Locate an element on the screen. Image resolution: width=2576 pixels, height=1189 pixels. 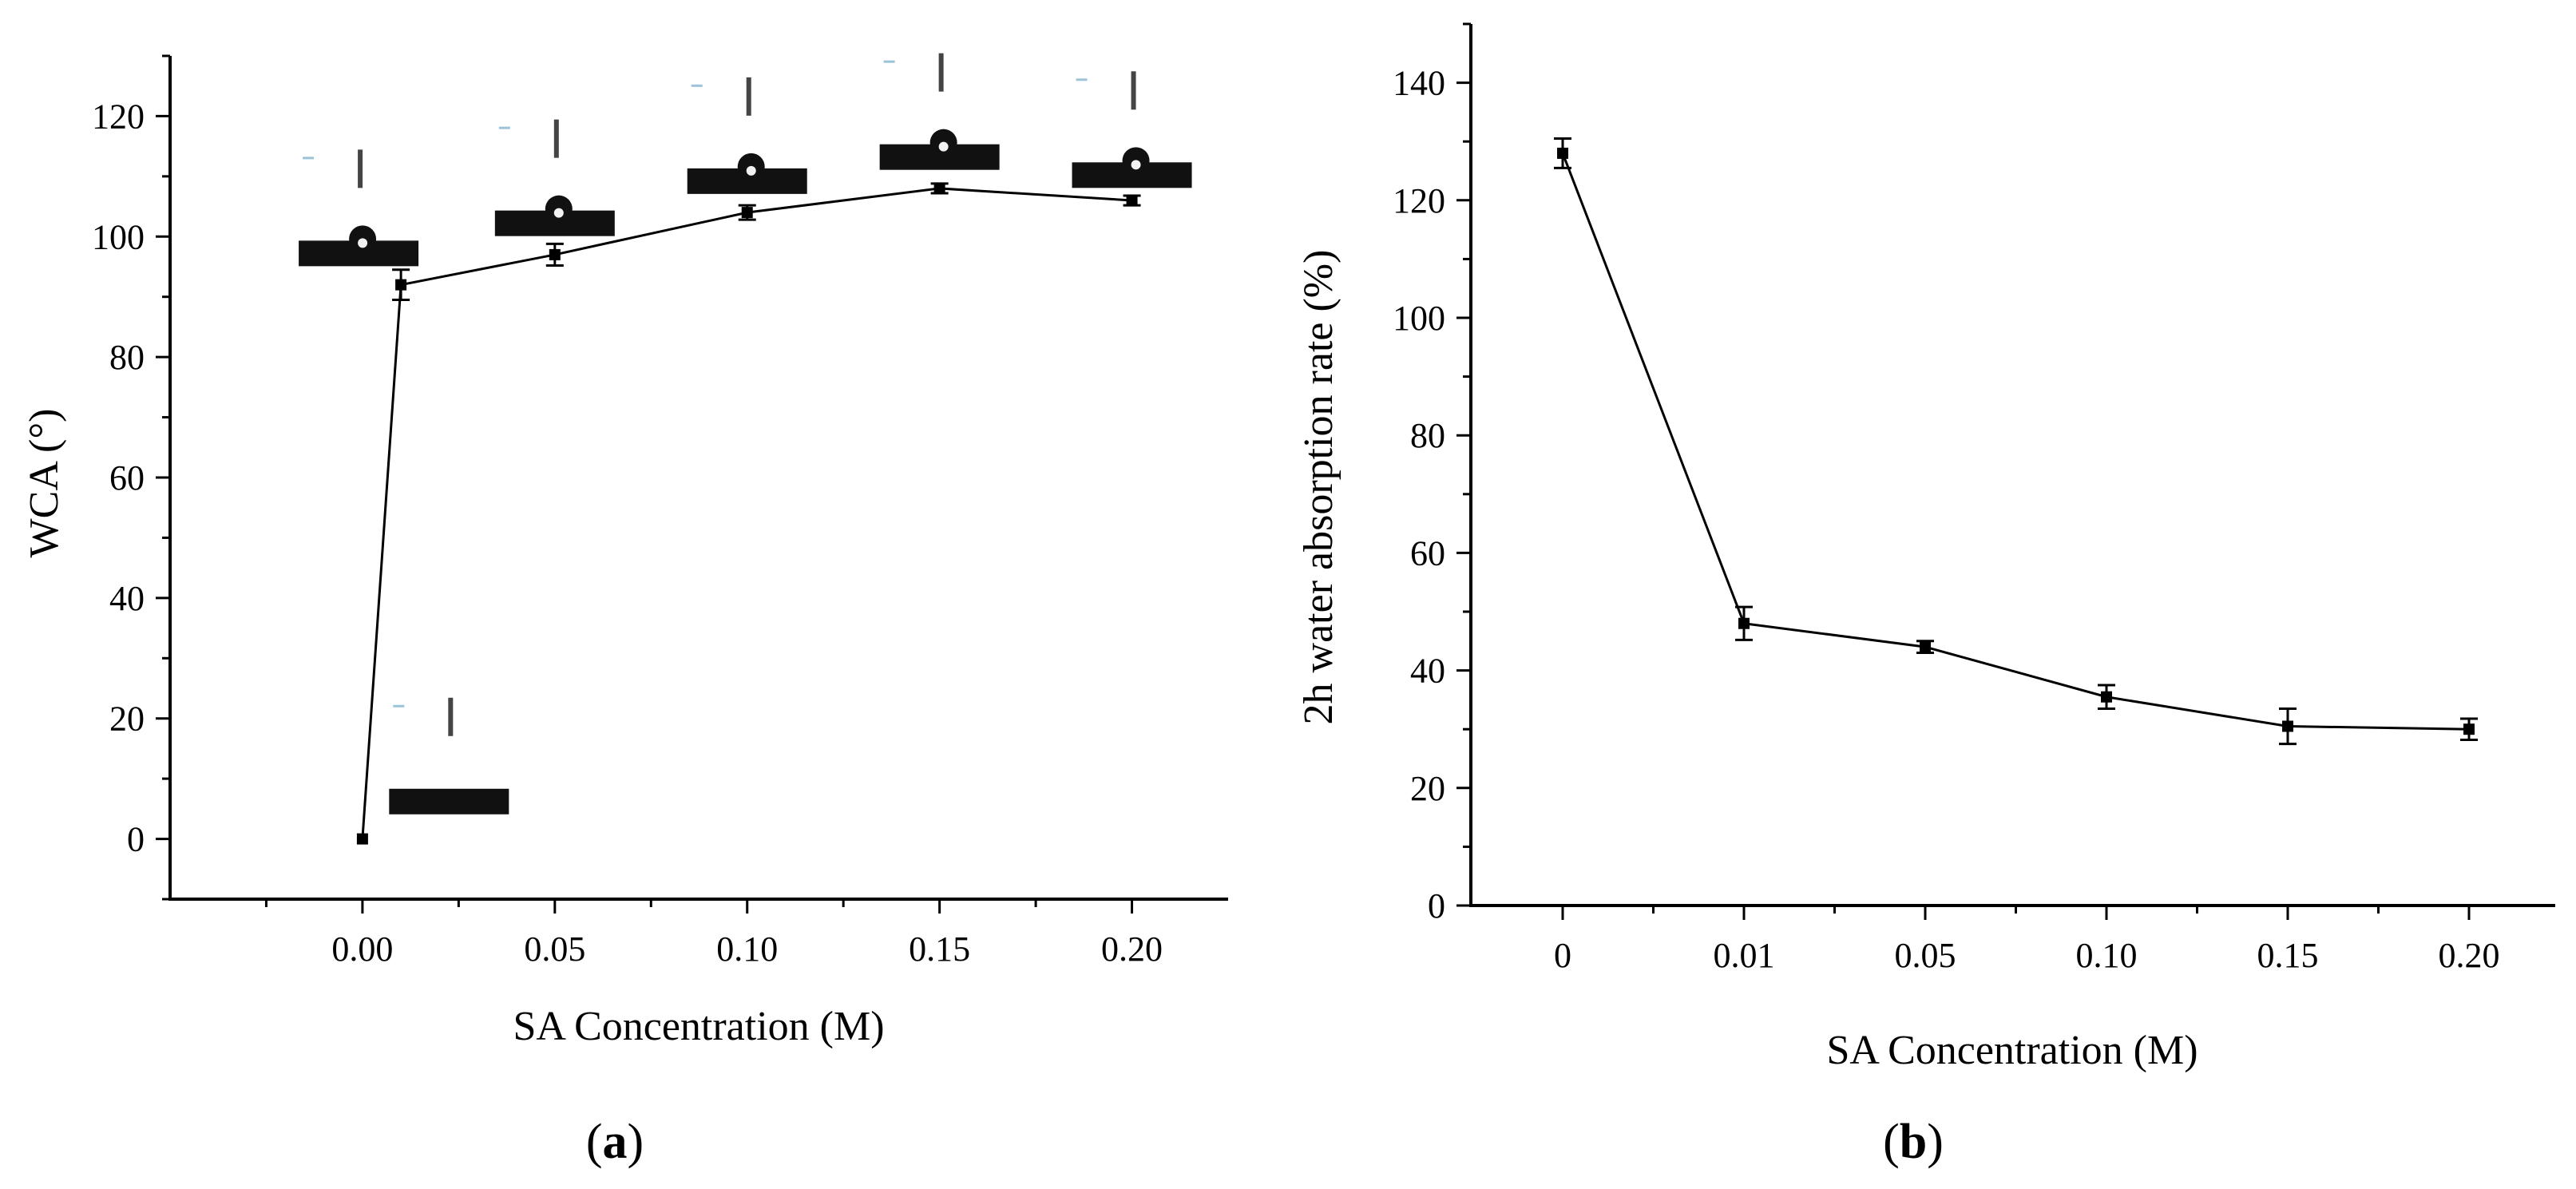
panel-b-y-tick-label: 80 is located at coordinates (1427, 436).